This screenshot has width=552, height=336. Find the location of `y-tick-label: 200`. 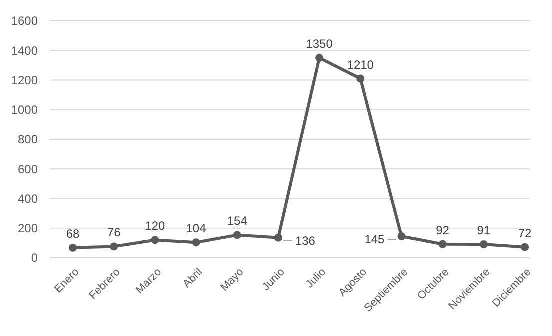

y-tick-label: 200 is located at coordinates (28, 229).